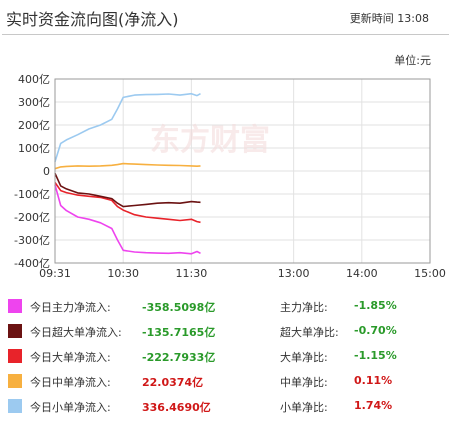 The width and height of the screenshot is (451, 427). I want to click on legend-label: 今日超大单净流入:, so click(76, 332).